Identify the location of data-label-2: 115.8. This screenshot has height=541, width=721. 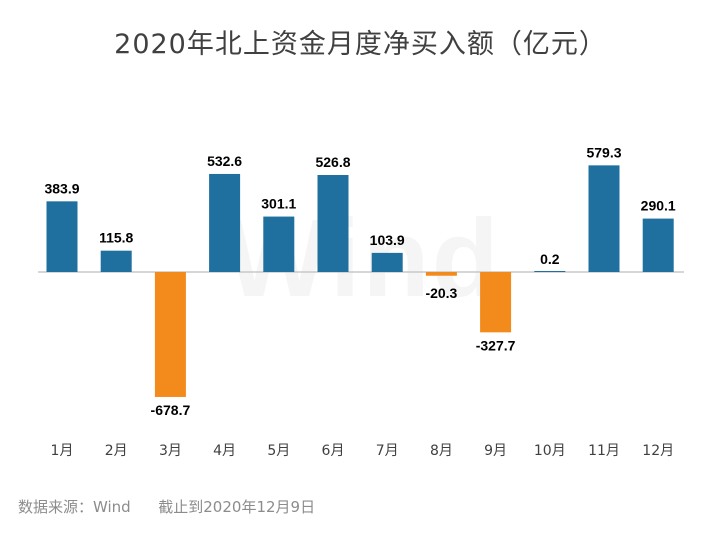
(116, 238).